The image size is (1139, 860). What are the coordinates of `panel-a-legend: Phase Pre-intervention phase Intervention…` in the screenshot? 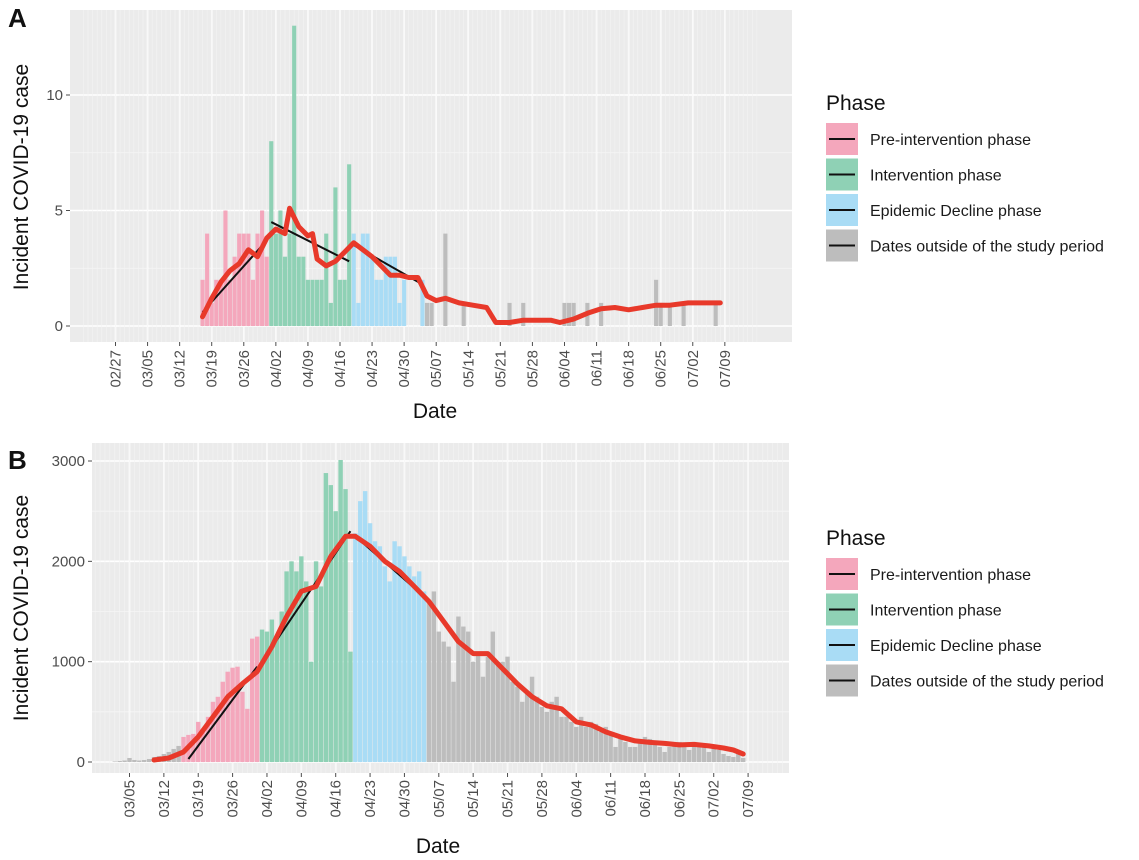 It's located at (965, 177).